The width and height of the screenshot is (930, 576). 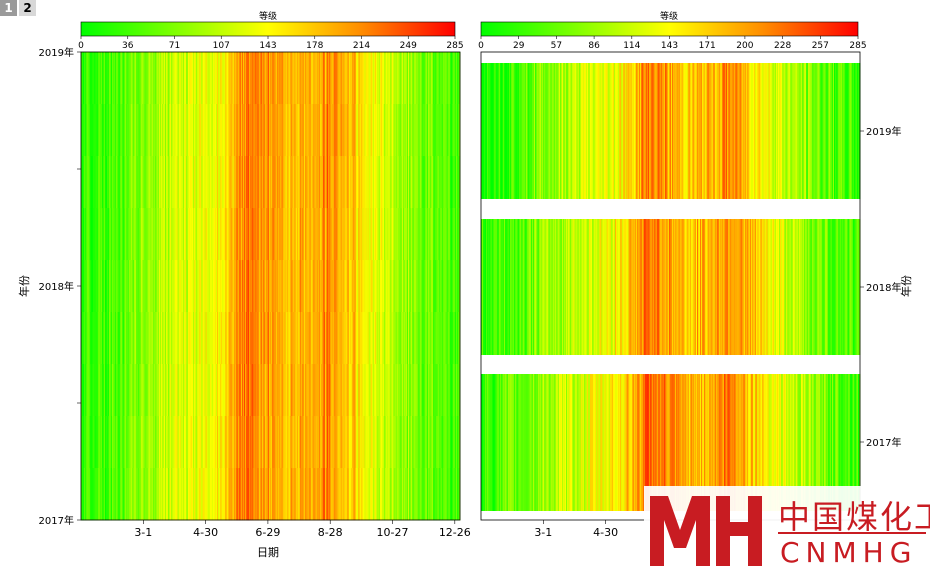 What do you see at coordinates (8, 8) in the screenshot?
I see `tab-1: 1` at bounding box center [8, 8].